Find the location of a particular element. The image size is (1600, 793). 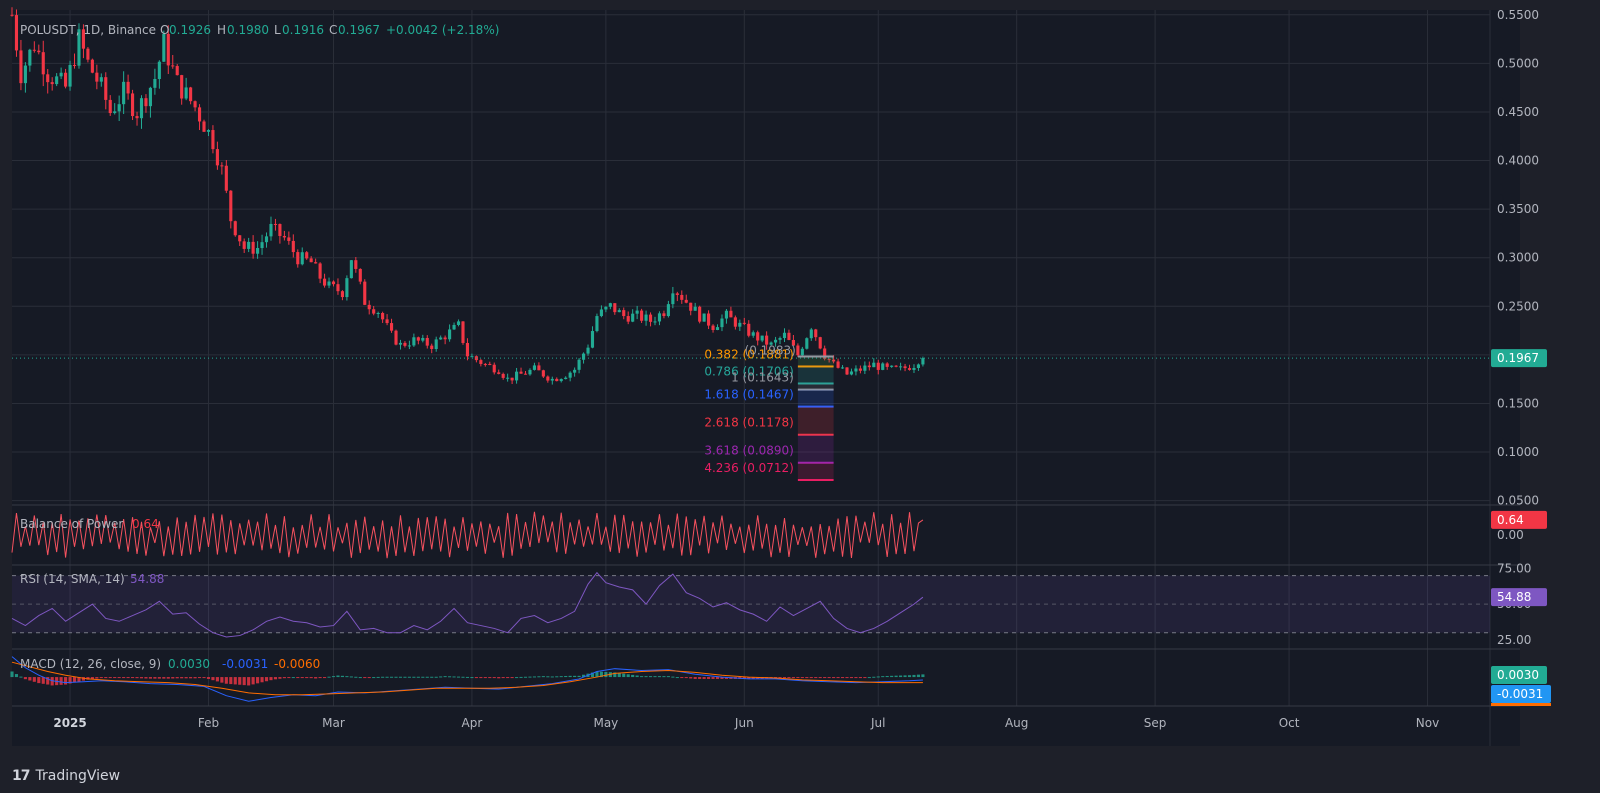

fib-level-label: 1 (0.1643) is located at coordinates (762, 378).